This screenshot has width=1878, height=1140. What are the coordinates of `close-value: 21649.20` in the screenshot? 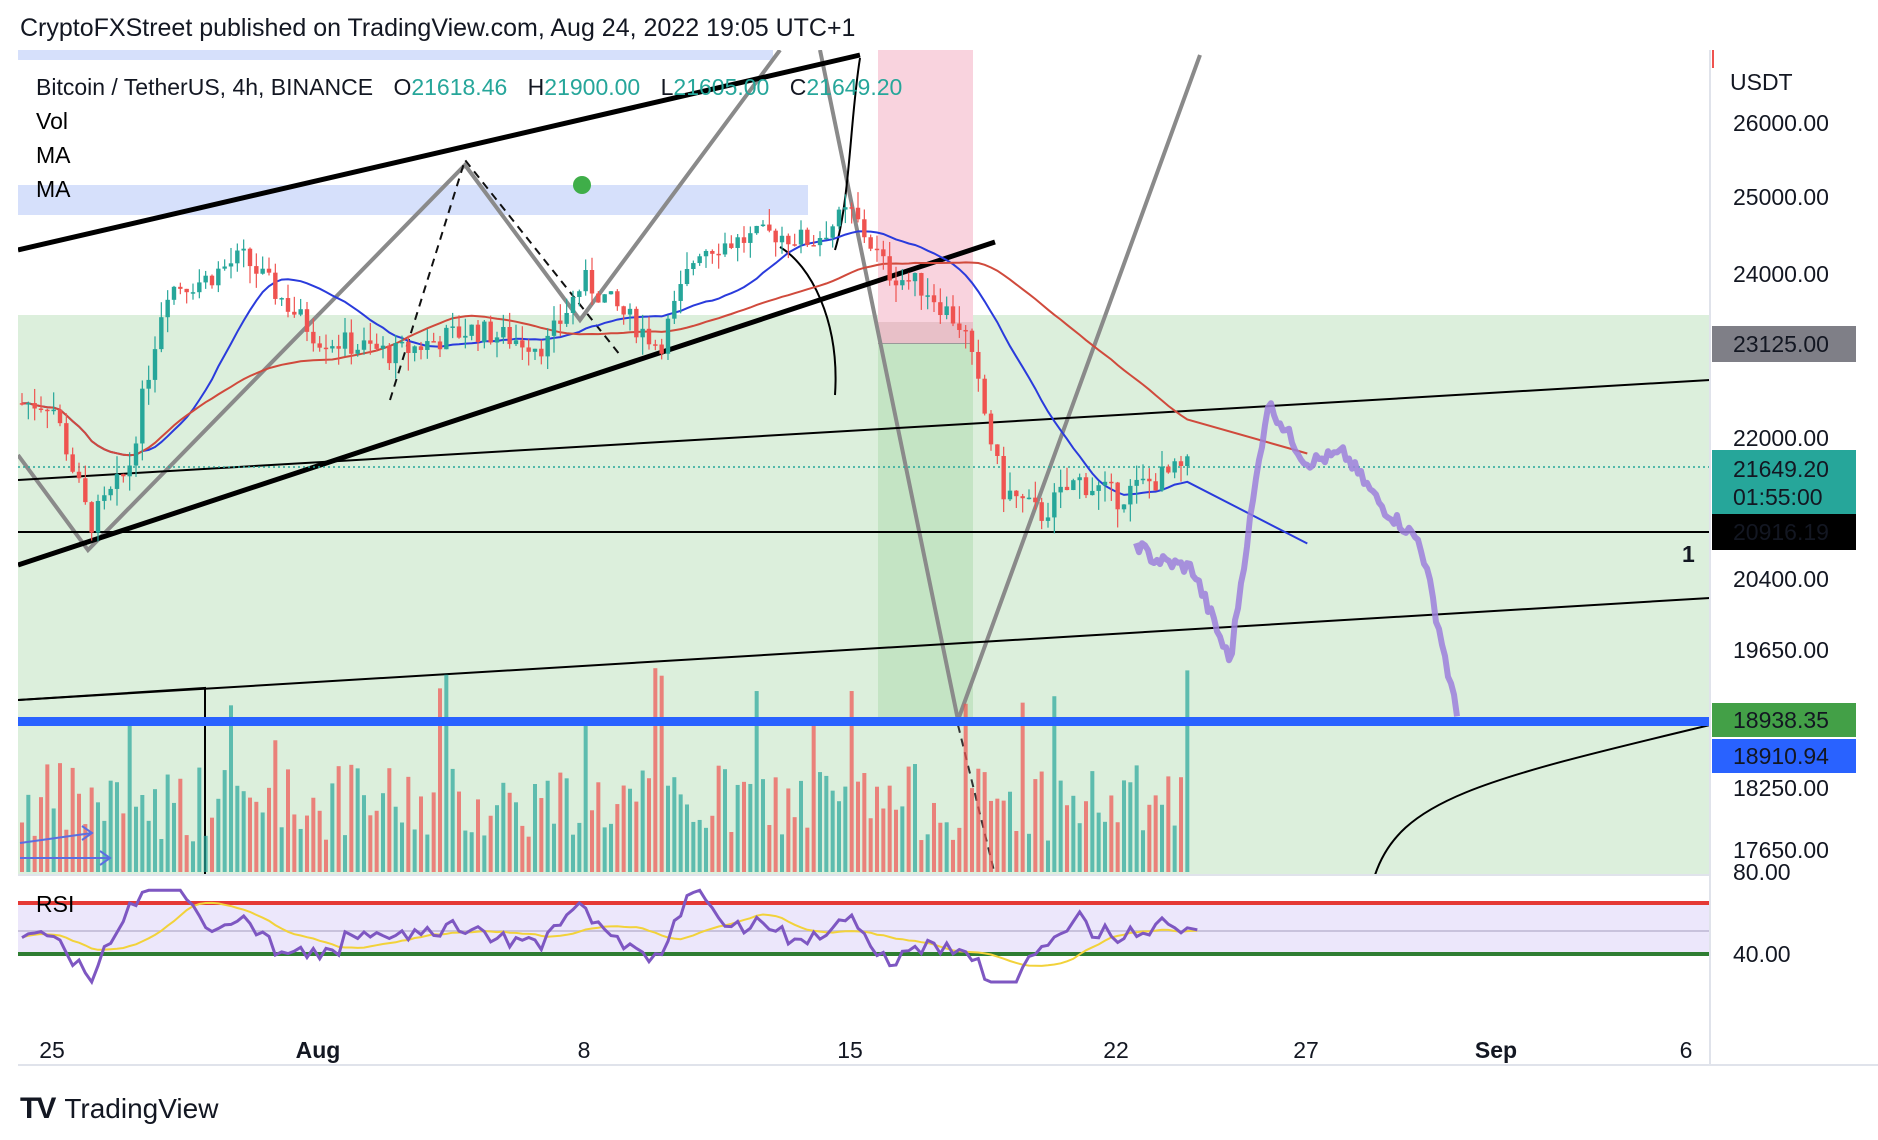 It's located at (854, 87).